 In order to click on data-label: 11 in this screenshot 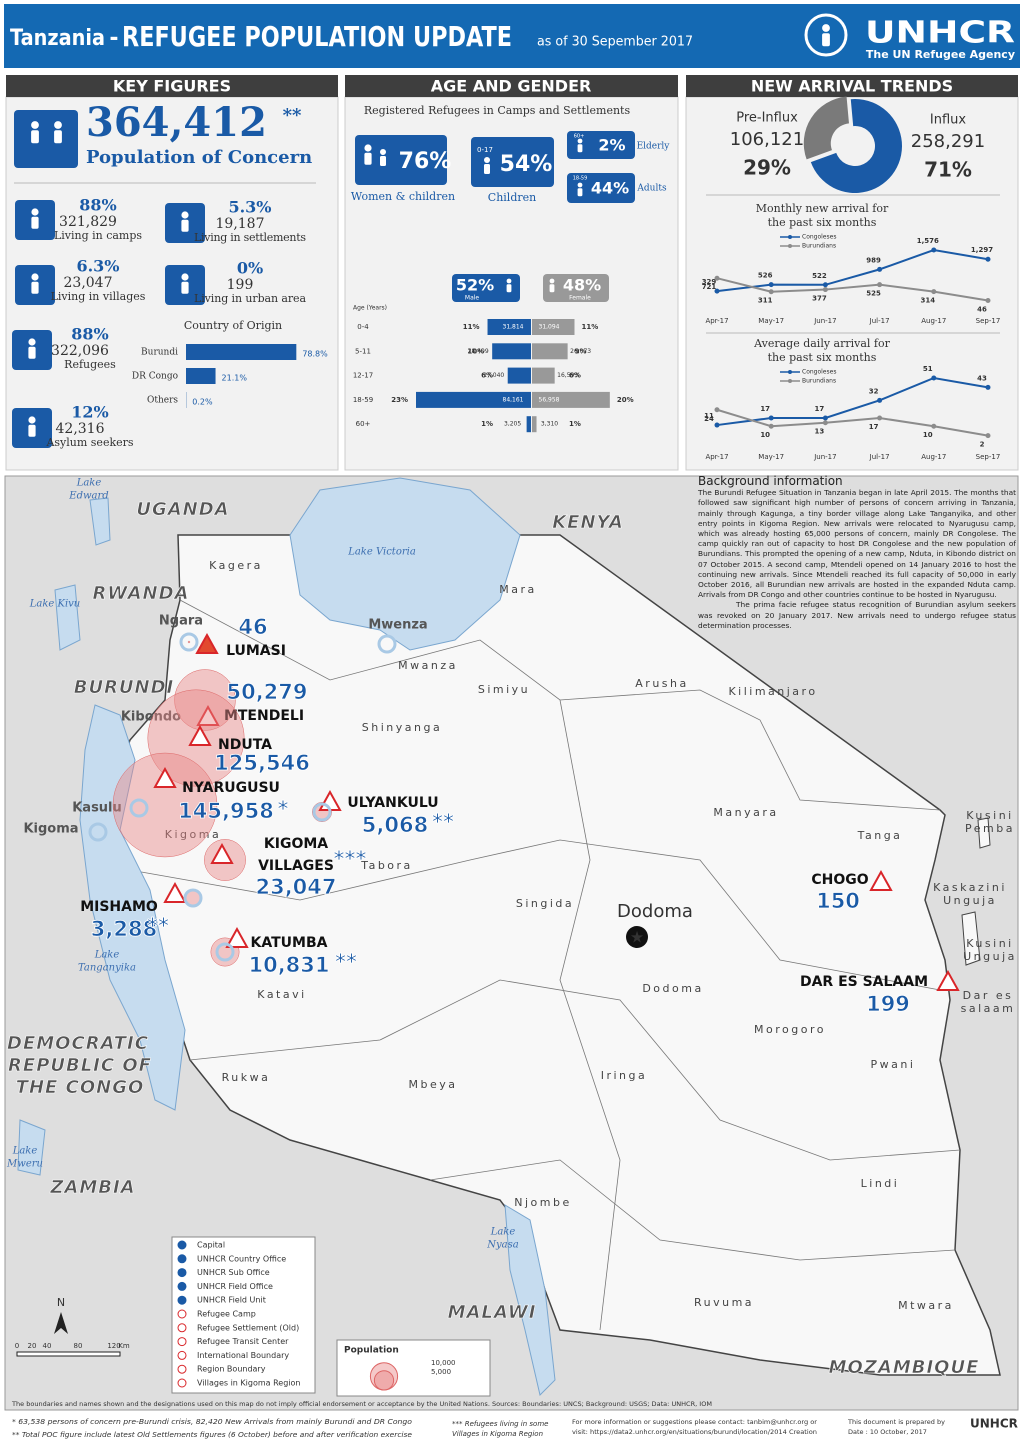, I will do `click(709, 416)`.